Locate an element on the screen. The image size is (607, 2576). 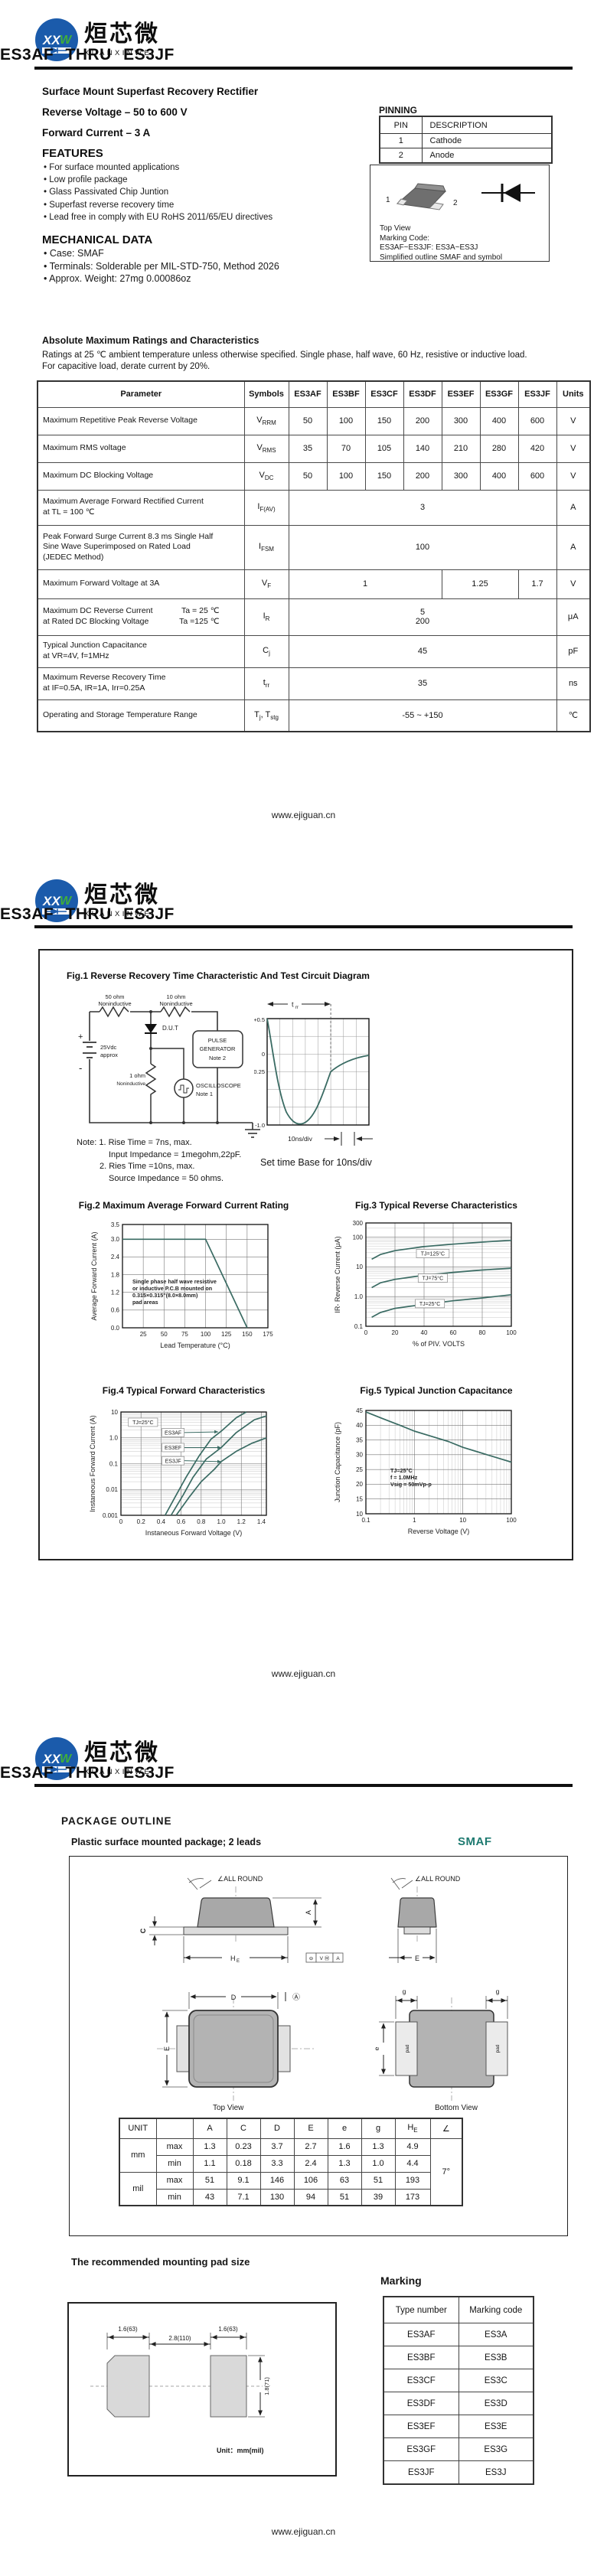
wave-ytick: +0.5 is located at coordinates (260, 1019).